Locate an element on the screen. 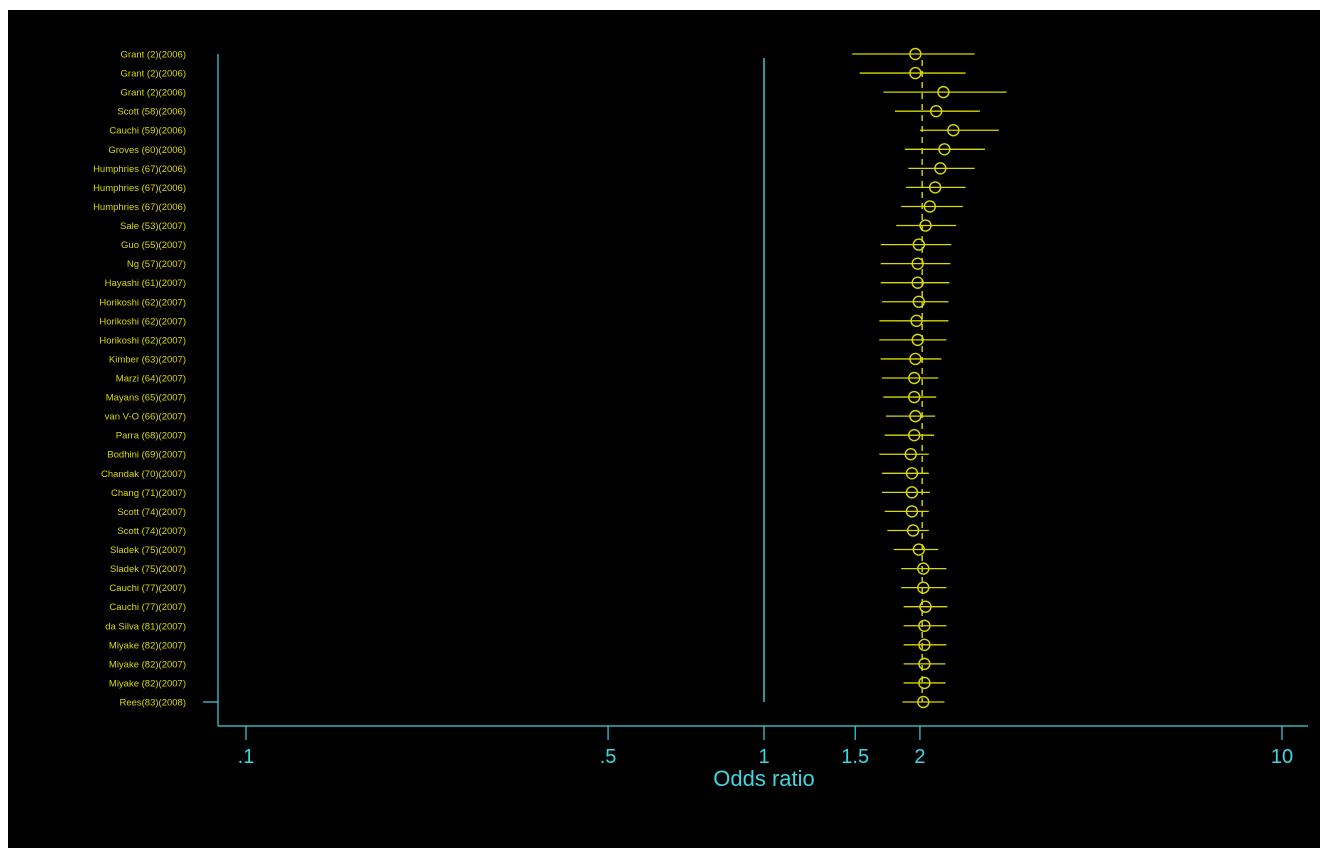 Image resolution: width=1328 pixels, height=861 pixels. x-tick-label: .5 is located at coordinates (608, 757).